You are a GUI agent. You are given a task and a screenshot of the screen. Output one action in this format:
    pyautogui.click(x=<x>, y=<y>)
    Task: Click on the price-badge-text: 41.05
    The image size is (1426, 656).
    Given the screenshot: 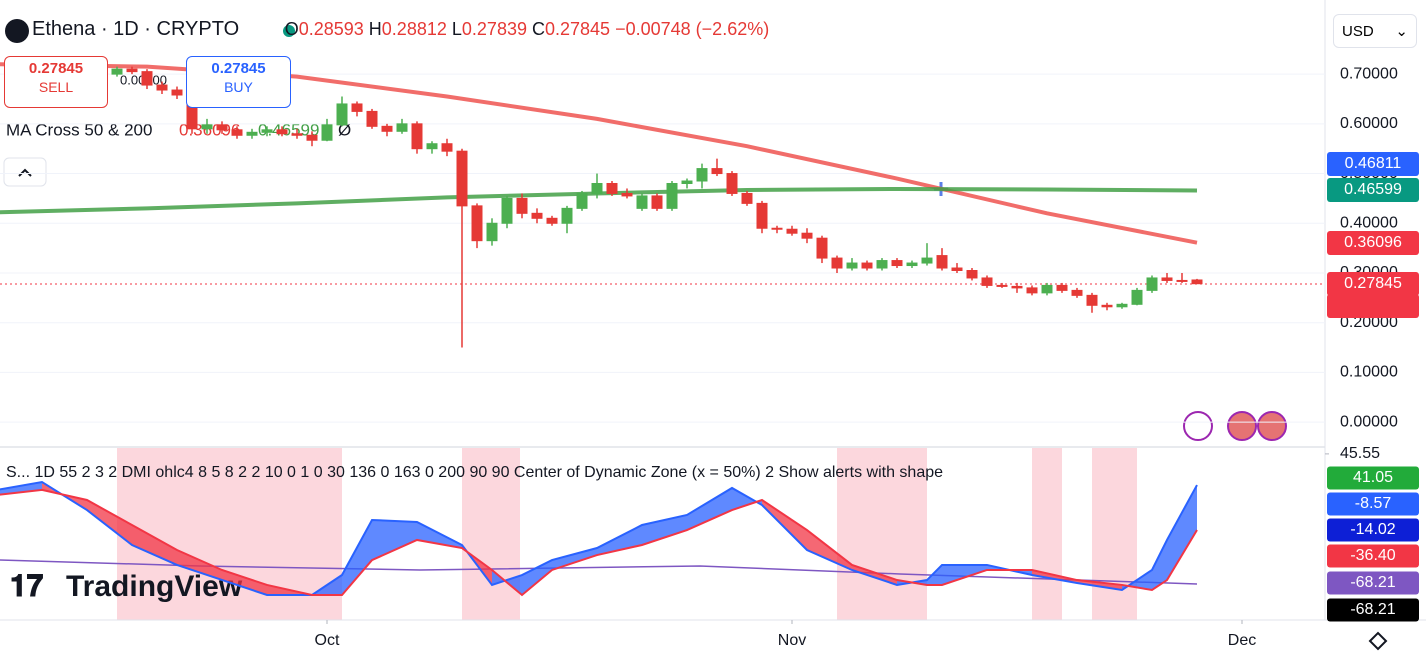 What is the action you would take?
    pyautogui.click(x=1373, y=477)
    